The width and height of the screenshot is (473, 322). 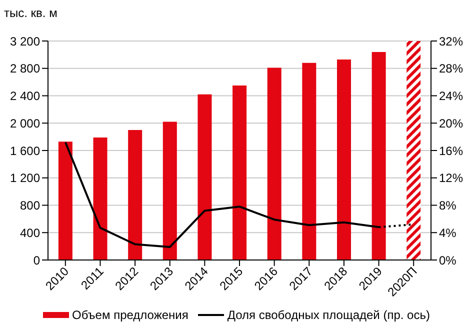 What do you see at coordinates (25, 96) in the screenshot?
I see `y-tick-label: 2 400` at bounding box center [25, 96].